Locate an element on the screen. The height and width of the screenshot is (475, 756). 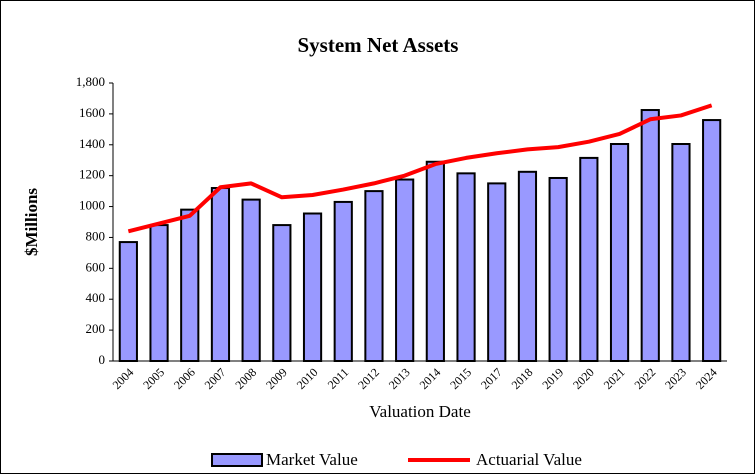
chart-title: System Net Assets is located at coordinates (378, 45).